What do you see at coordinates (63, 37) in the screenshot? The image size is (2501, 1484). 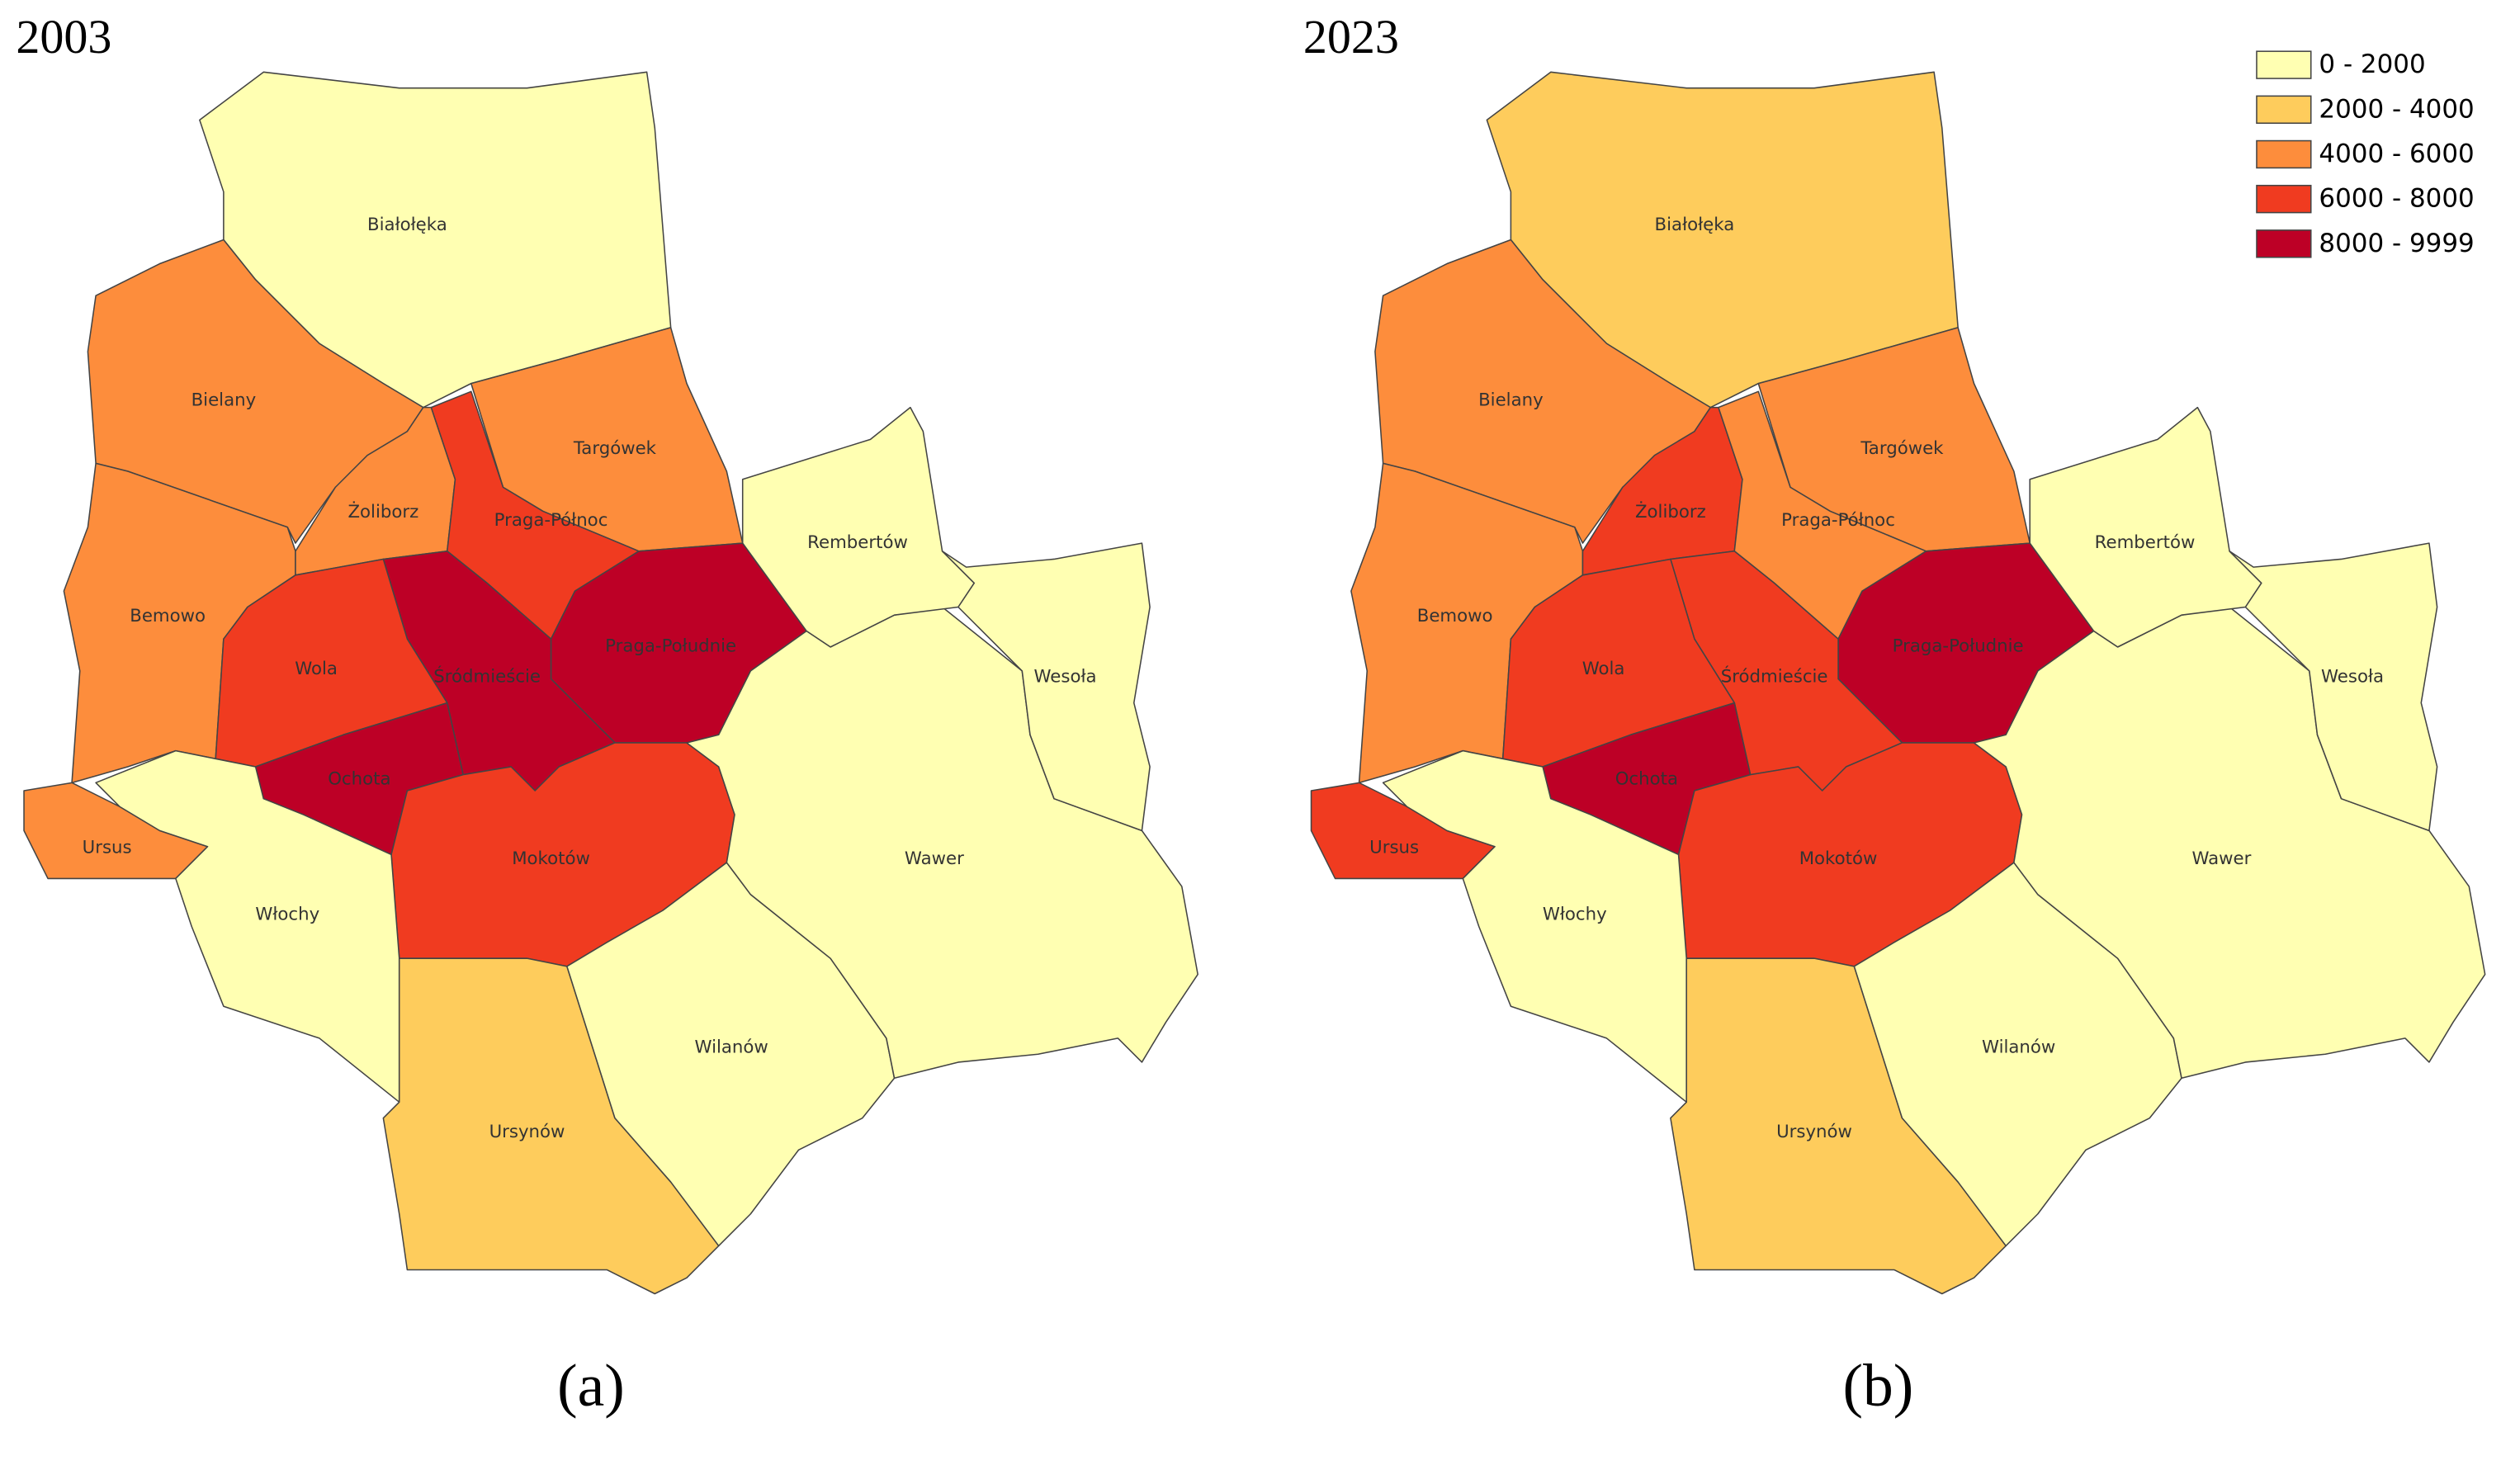 I see `map-title: 2003` at bounding box center [63, 37].